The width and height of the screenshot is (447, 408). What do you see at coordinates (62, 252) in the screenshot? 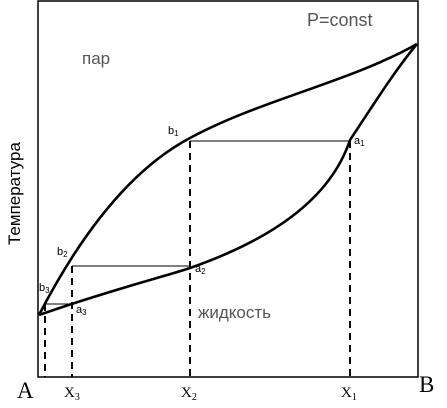
I see `point-b2-label: b2` at bounding box center [62, 252].